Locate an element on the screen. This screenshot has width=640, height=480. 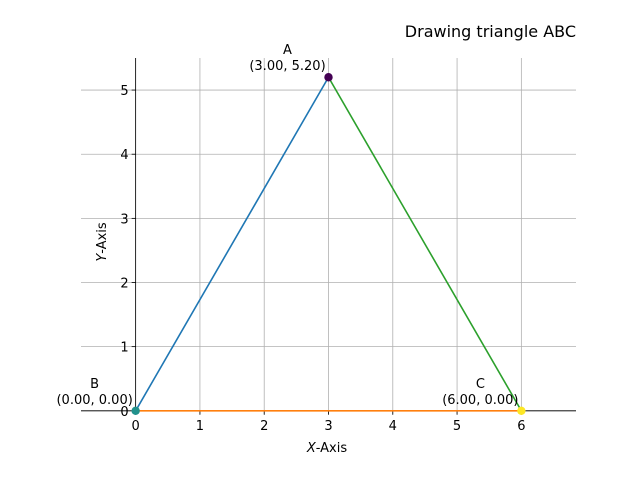
x-tick-label: 6 is located at coordinates (521, 426).